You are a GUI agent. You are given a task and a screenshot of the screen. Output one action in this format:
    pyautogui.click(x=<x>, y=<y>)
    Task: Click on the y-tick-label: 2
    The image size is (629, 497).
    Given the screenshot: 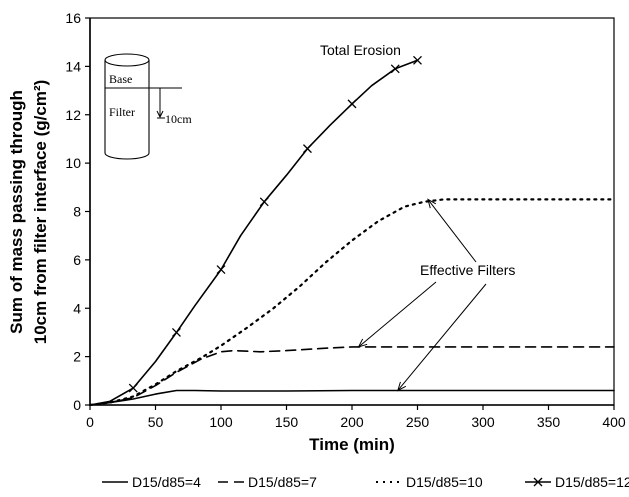 What is the action you would take?
    pyautogui.click(x=77, y=357)
    